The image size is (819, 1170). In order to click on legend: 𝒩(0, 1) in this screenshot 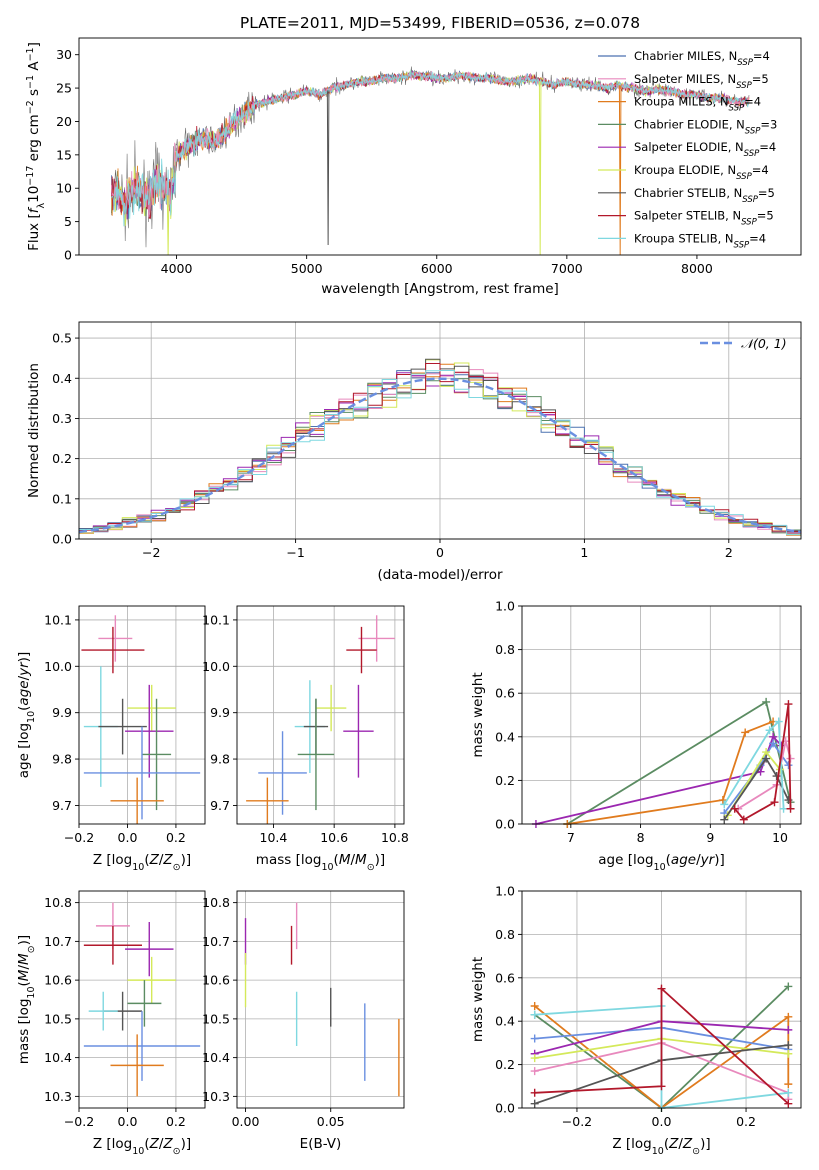, I will do `click(743, 343)`.